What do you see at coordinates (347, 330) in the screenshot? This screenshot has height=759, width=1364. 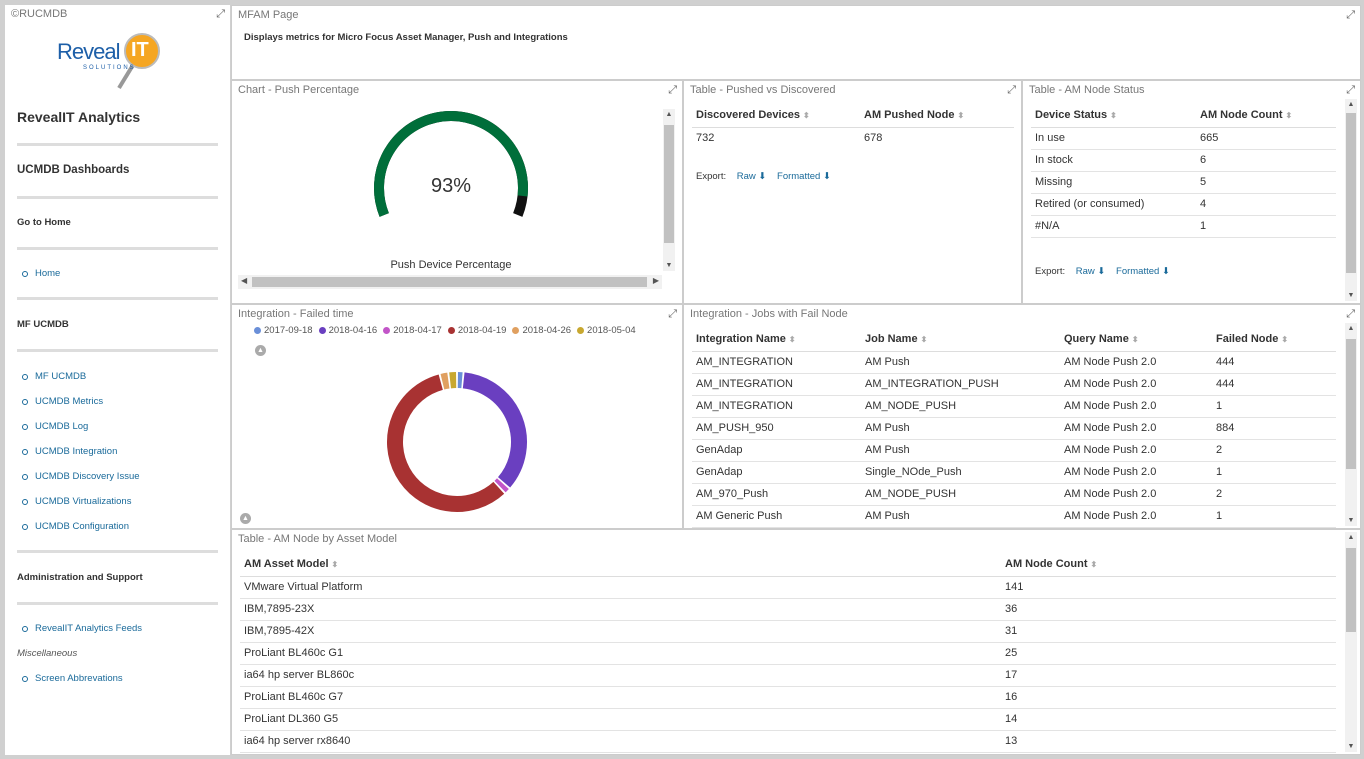 I see `legend-item: 2018-04-16` at bounding box center [347, 330].